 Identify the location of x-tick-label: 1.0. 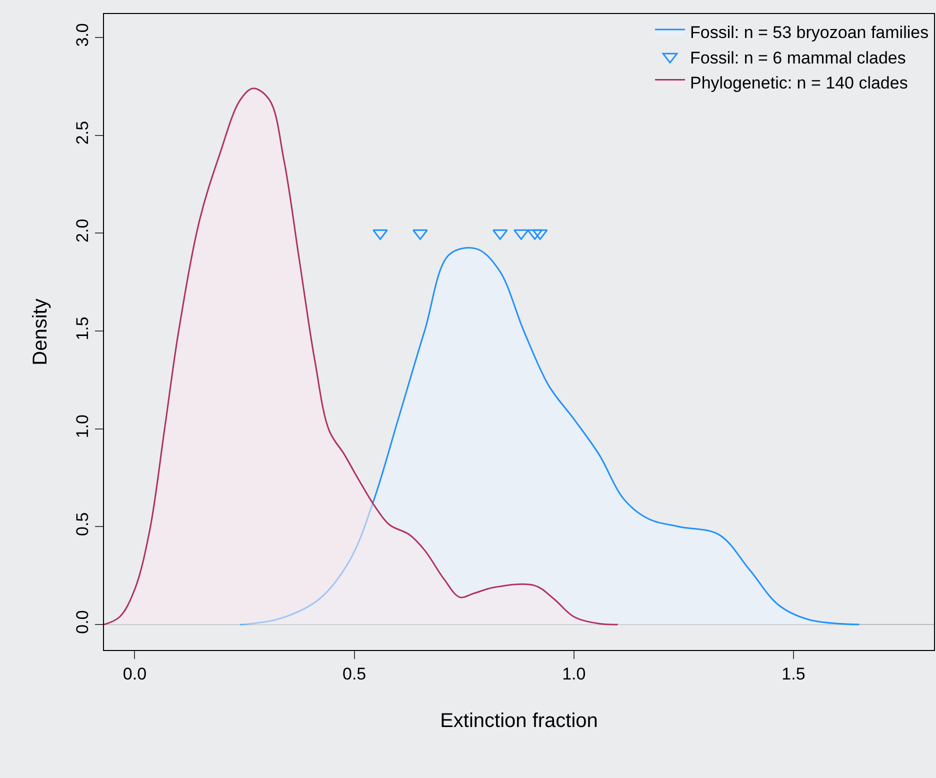
(574, 674).